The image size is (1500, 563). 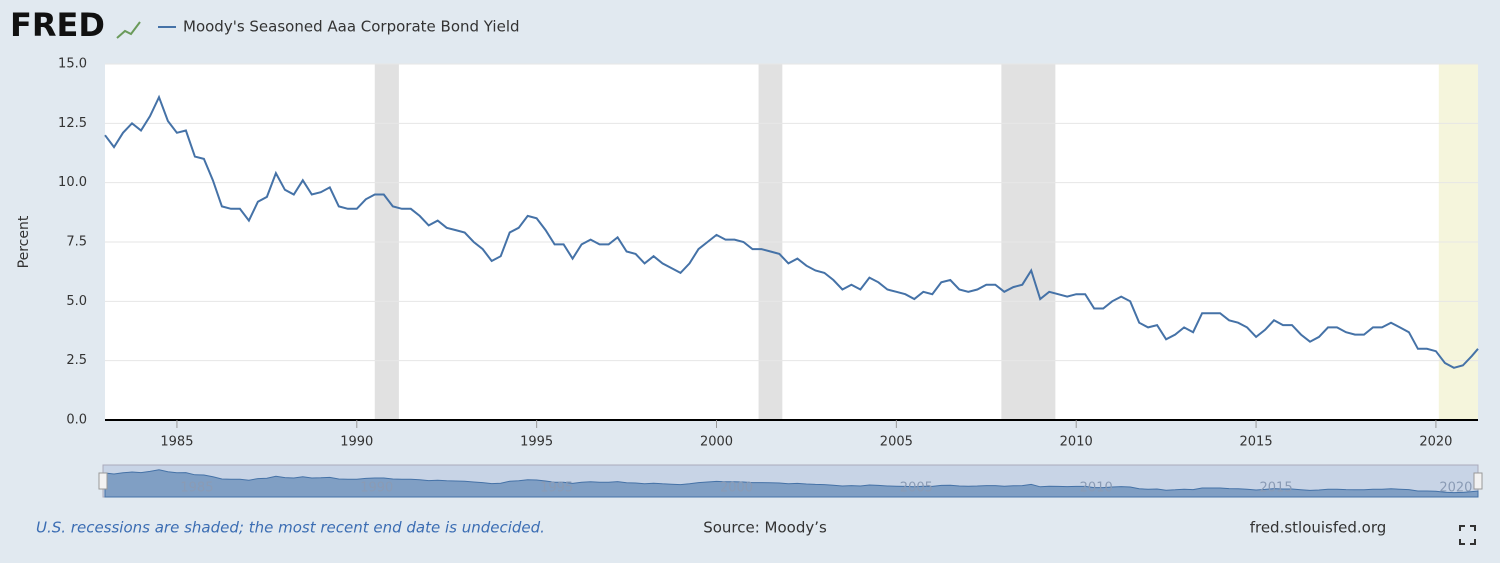 I want to click on navigator-tick-label: 2010, so click(x=1096, y=488).